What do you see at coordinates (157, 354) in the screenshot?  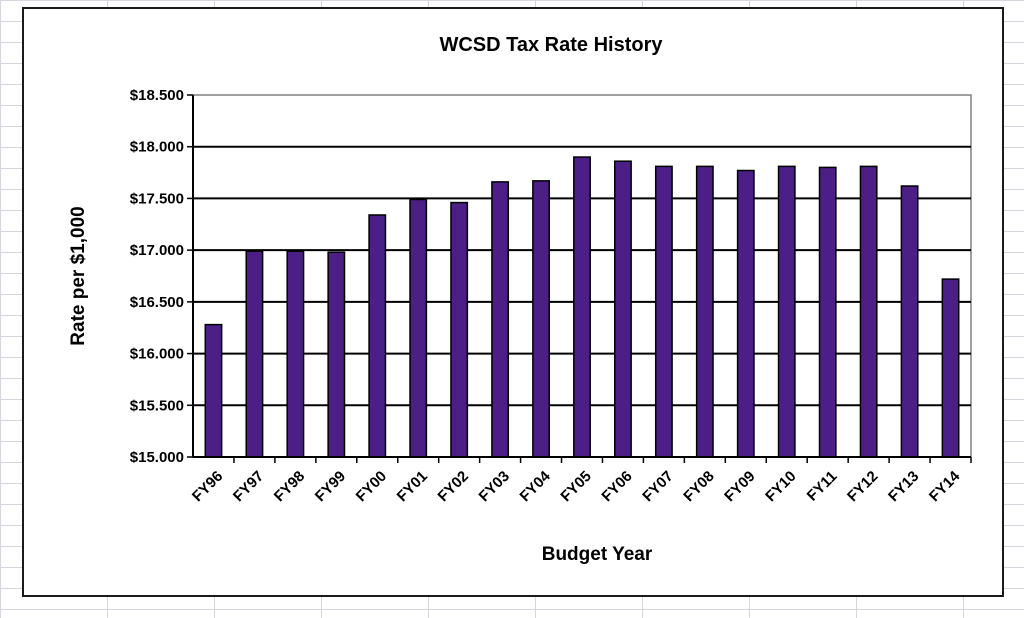 I see `y-tick-label: $16.000` at bounding box center [157, 354].